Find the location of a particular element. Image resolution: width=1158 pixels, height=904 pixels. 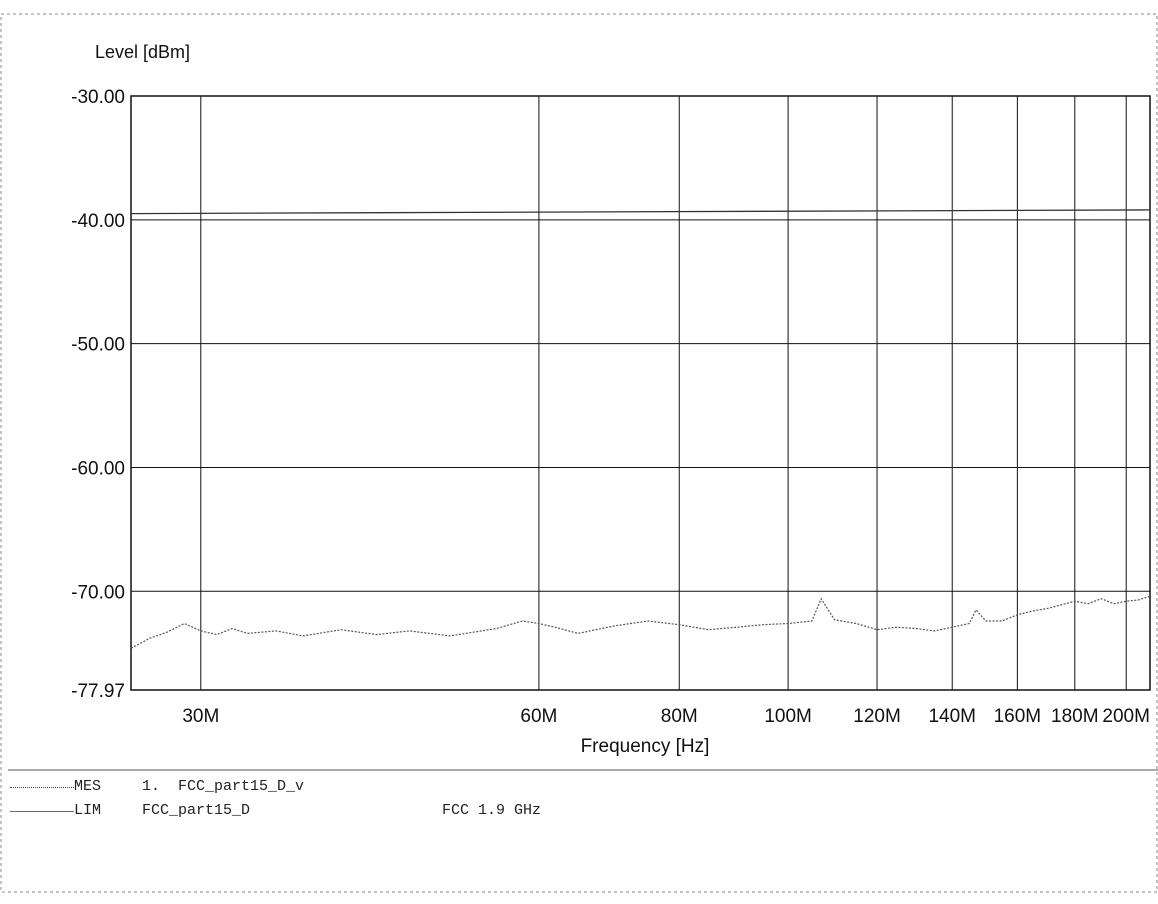

x-tick-label: 180M is located at coordinates (1075, 716).